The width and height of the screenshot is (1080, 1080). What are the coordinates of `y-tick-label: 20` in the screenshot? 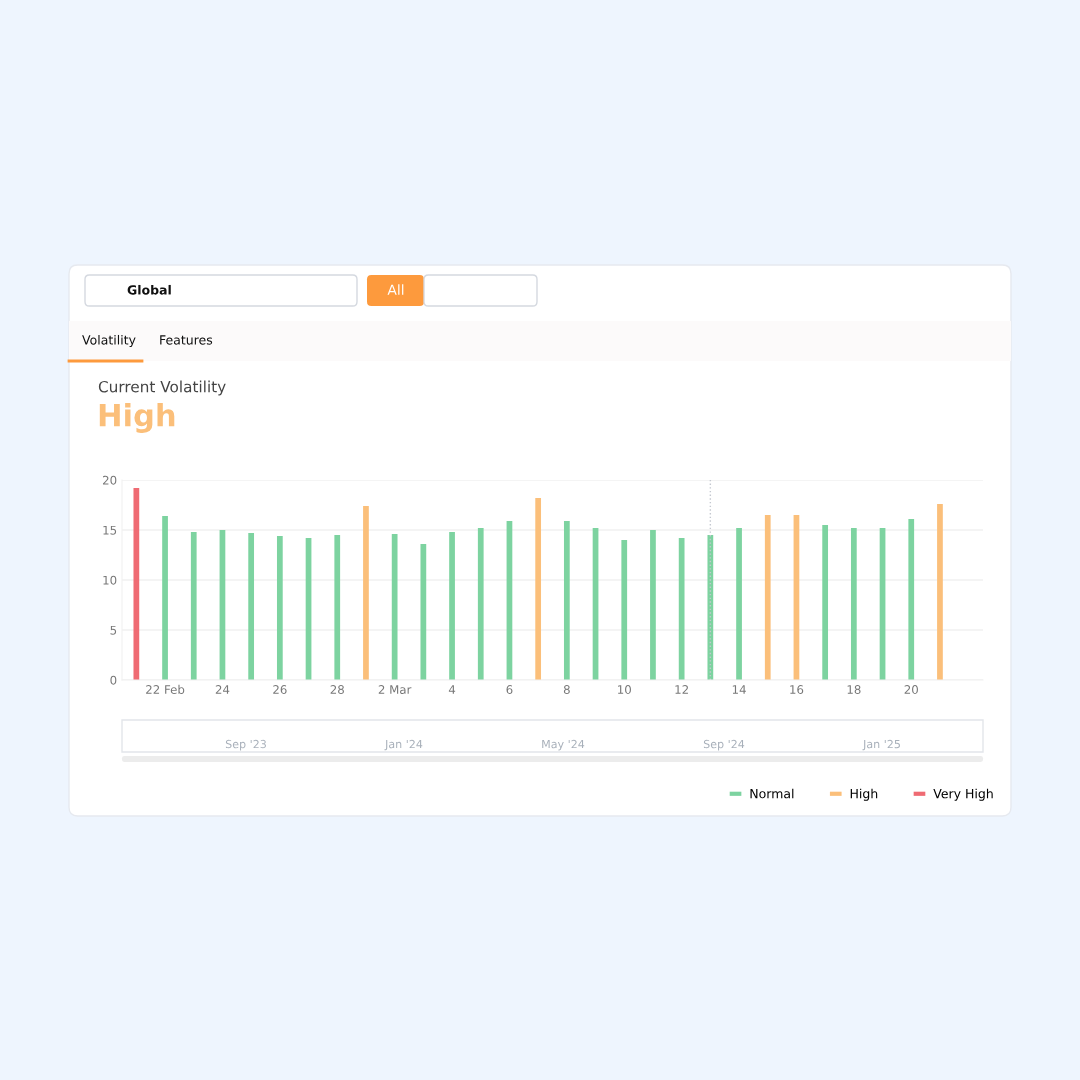 It's located at (109, 480).